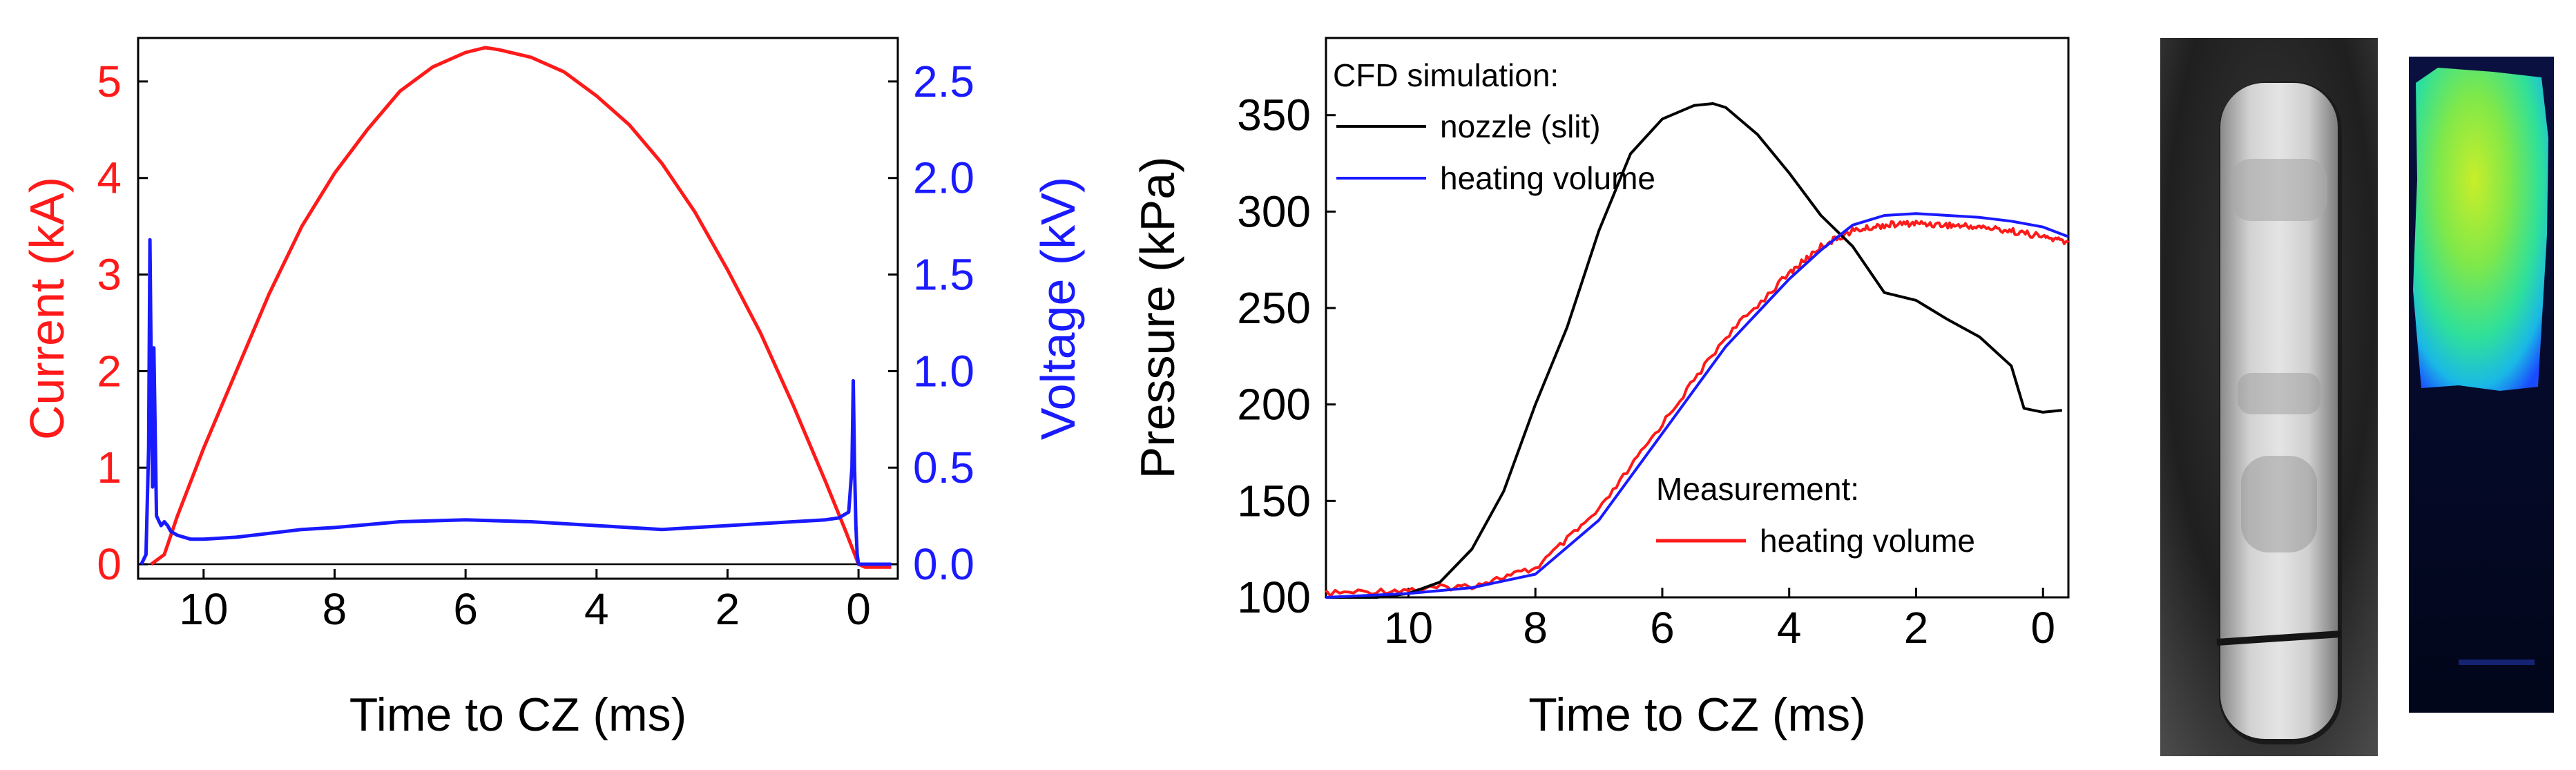 The height and width of the screenshot is (770, 2576). I want to click on current-tick-label: 5, so click(109, 81).